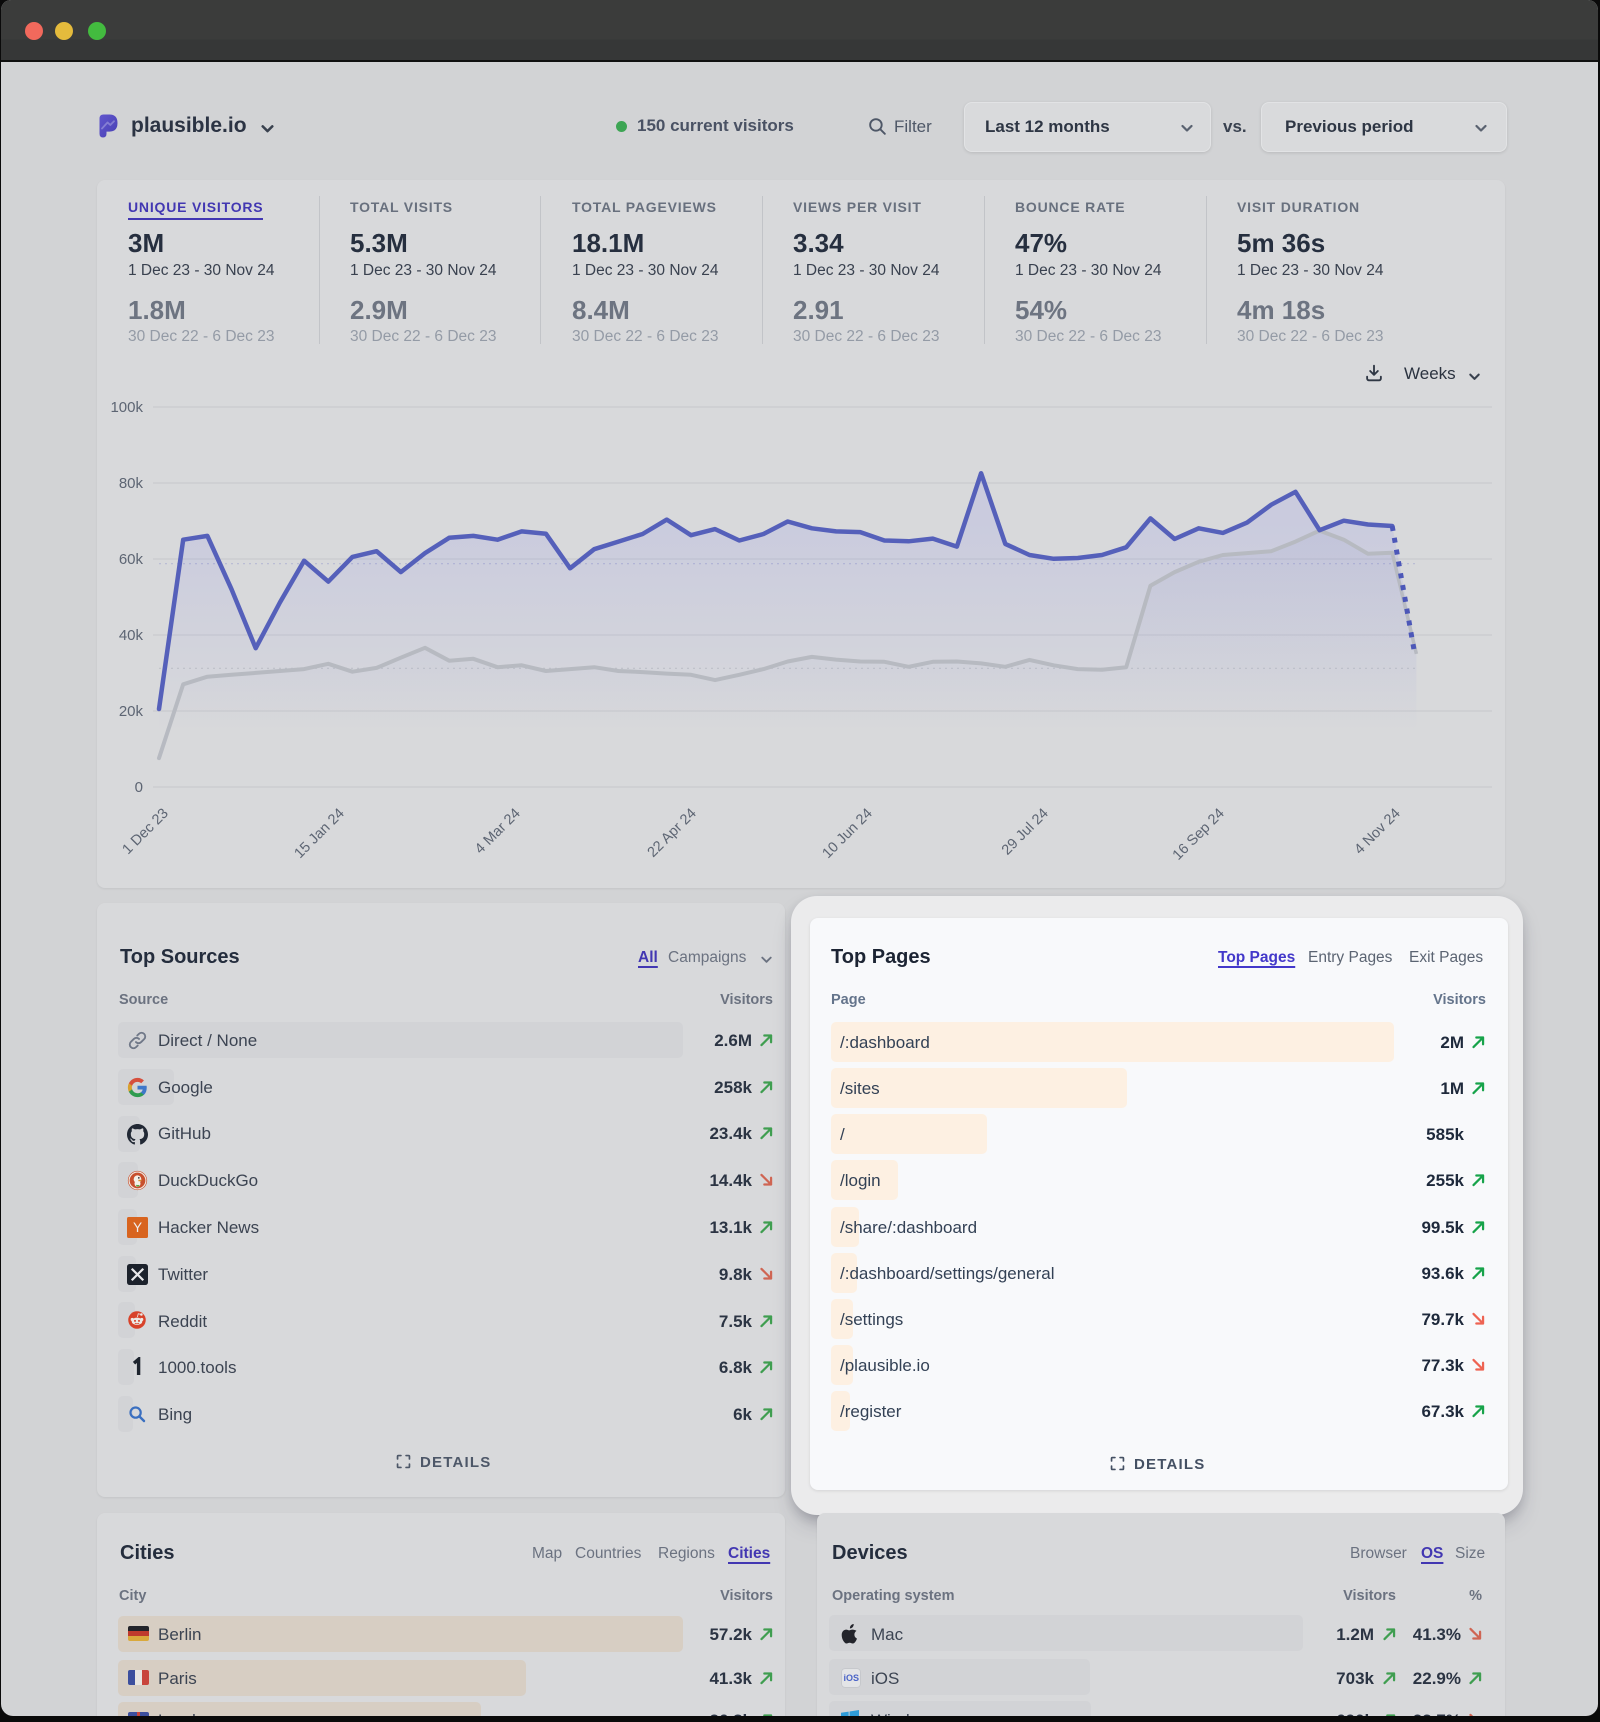 Image resolution: width=1600 pixels, height=1722 pixels. Describe the element at coordinates (672, 833) in the screenshot. I see `svg-text: 22 Apr 24` at that location.